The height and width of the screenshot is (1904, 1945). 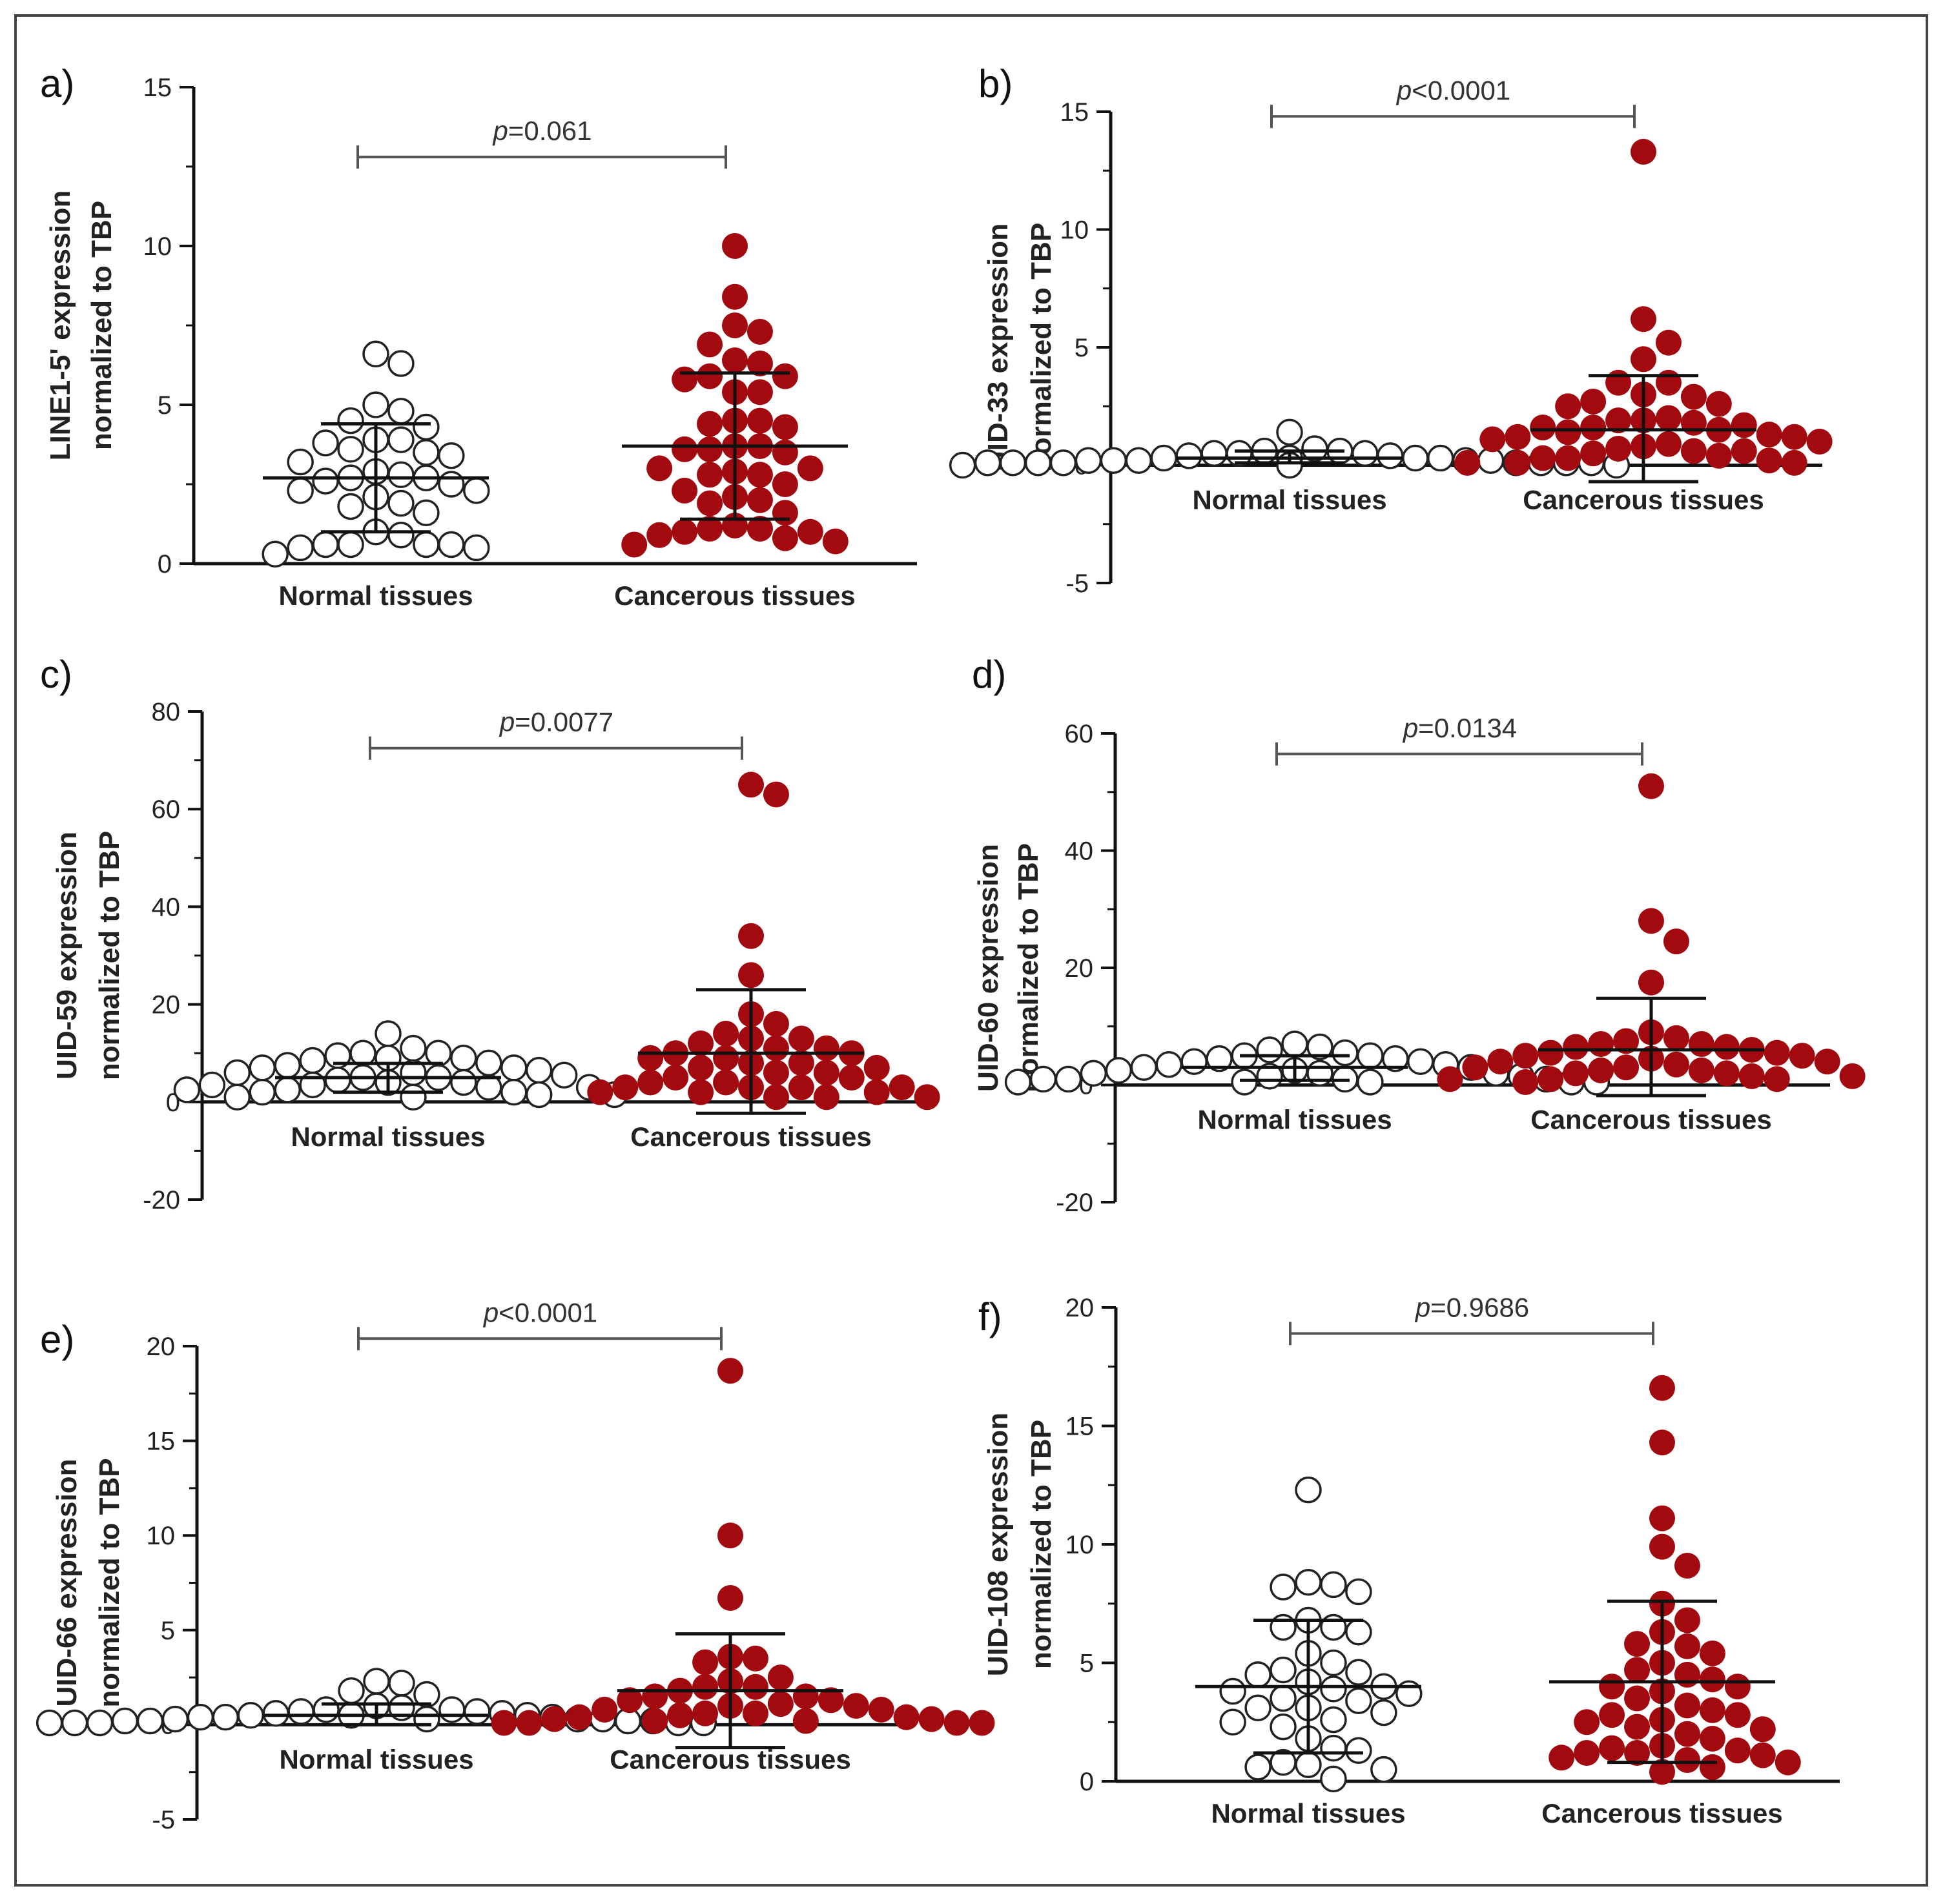 I want to click on y-axis-label-line2: normalized to TBP, so click(x=102, y=325).